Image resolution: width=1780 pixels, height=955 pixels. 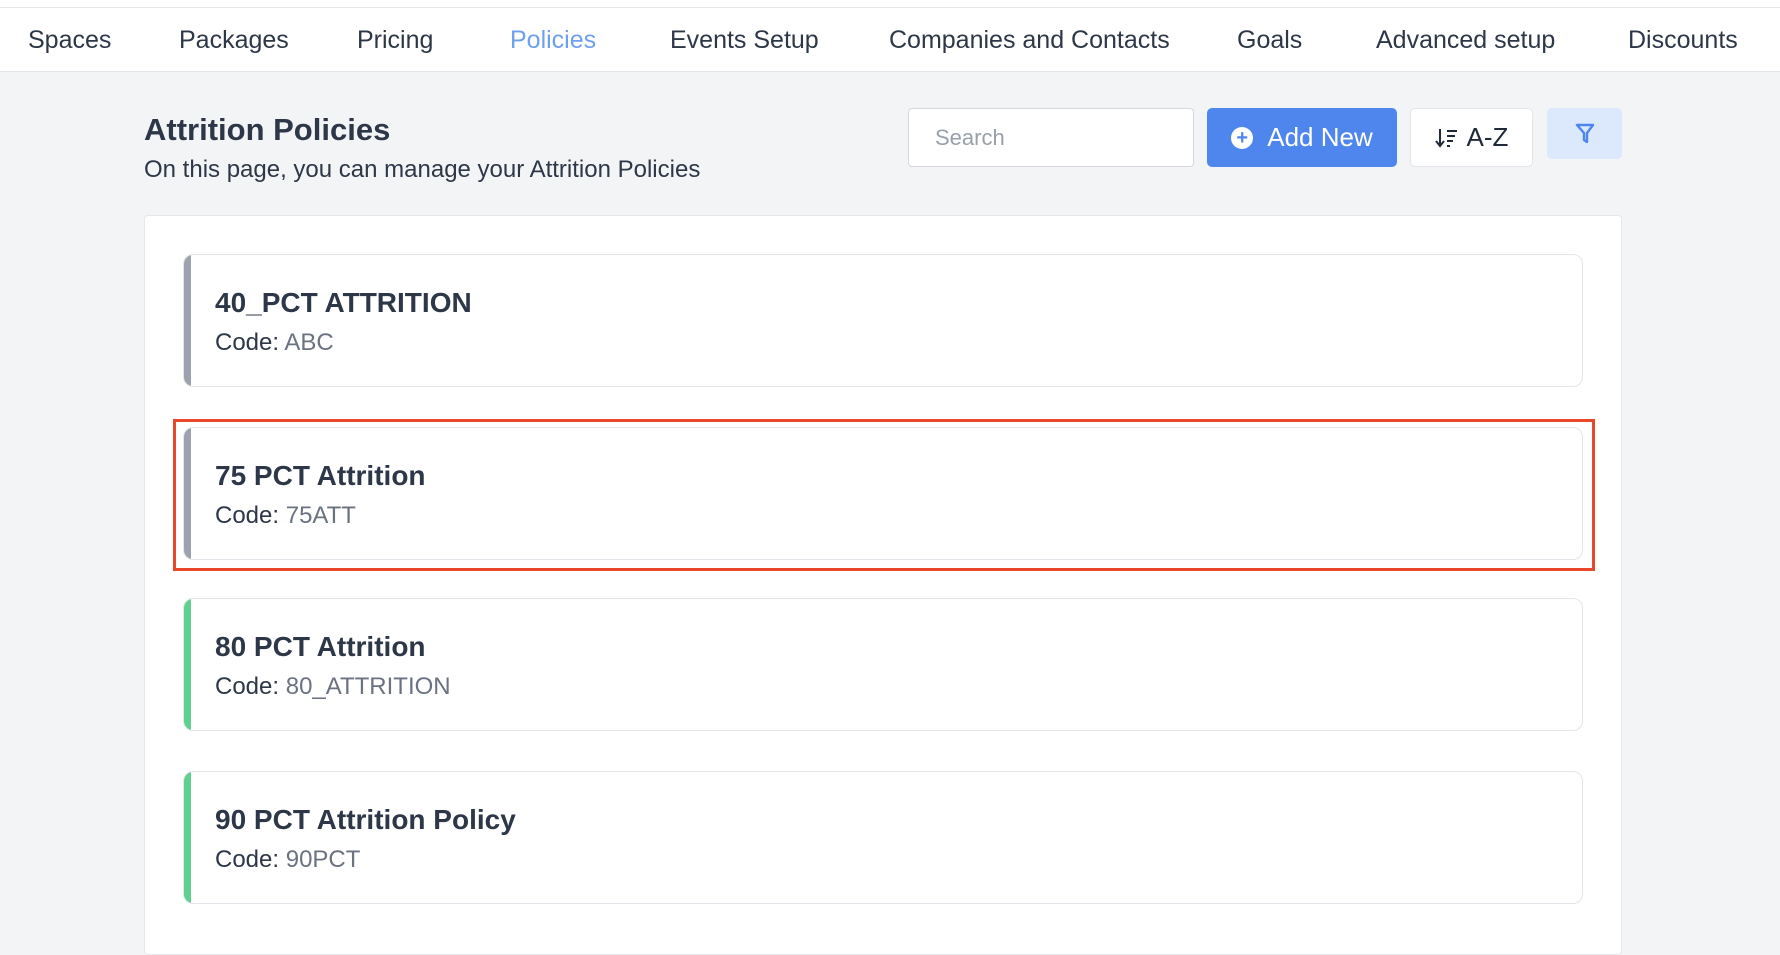 What do you see at coordinates (267, 129) in the screenshot?
I see `page-title: Attrition Policies` at bounding box center [267, 129].